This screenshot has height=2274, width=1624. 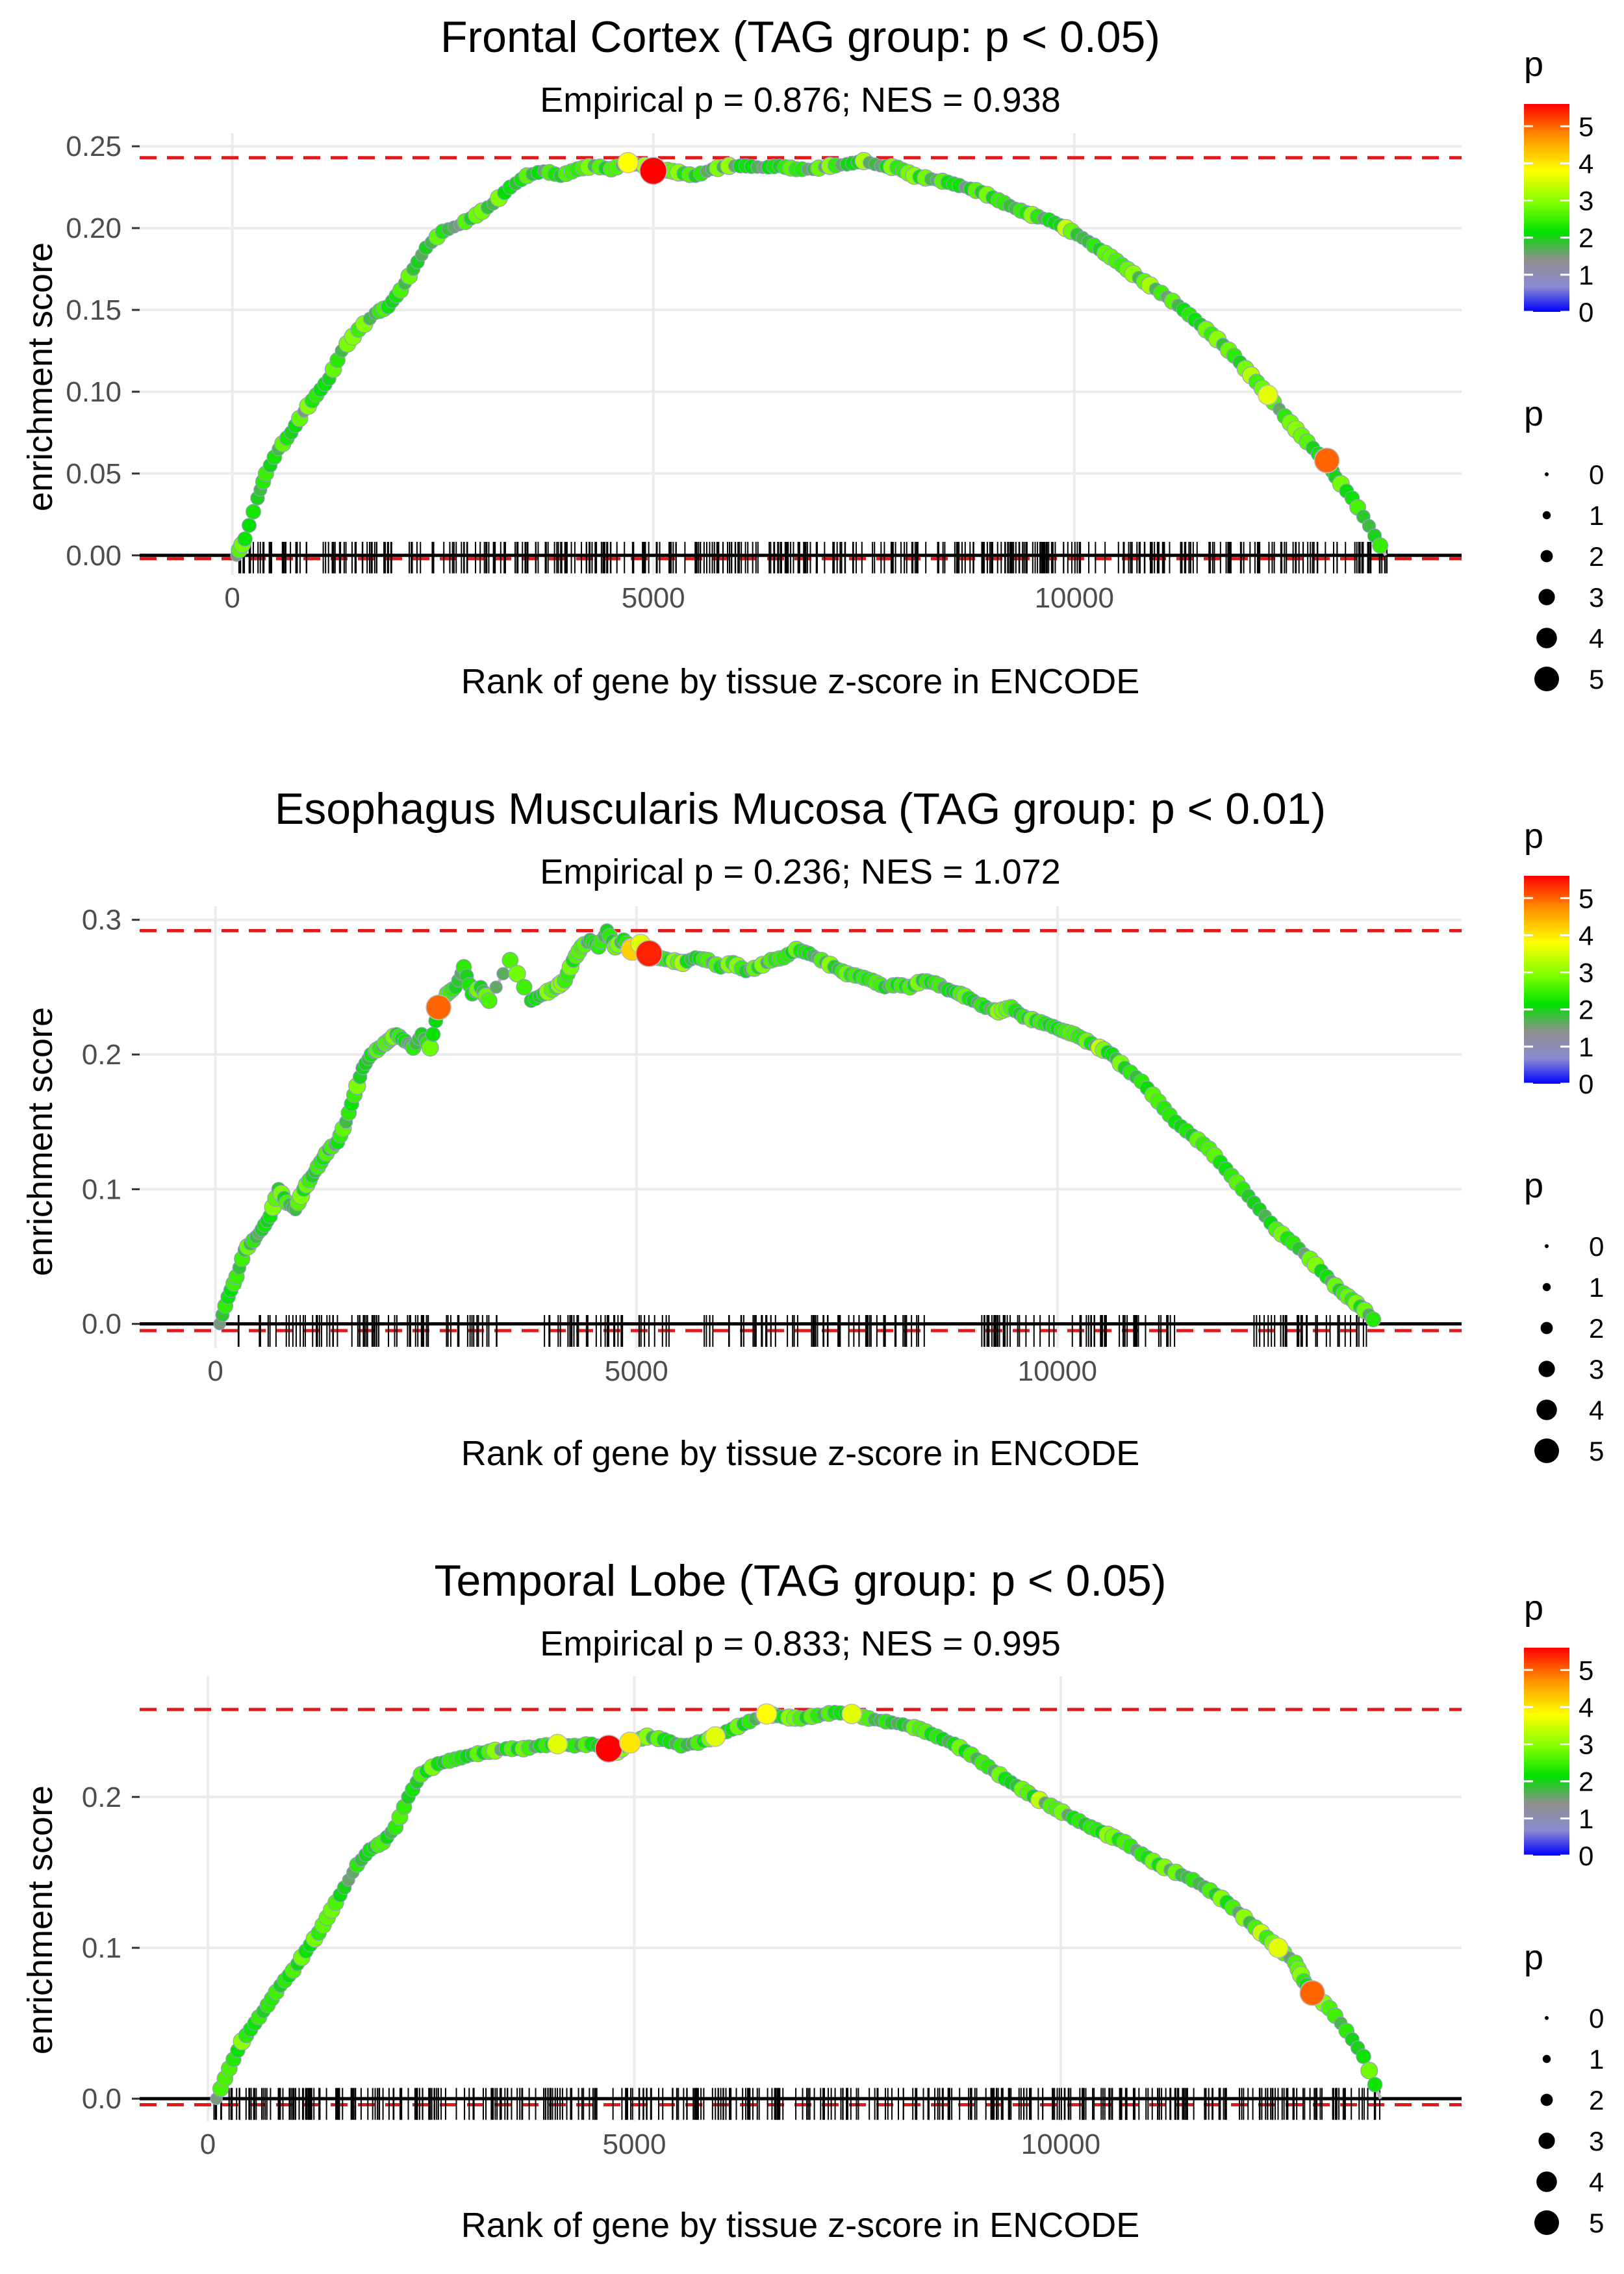 I want to click on color-tick-label: 1, so click(x=1586, y=1819).